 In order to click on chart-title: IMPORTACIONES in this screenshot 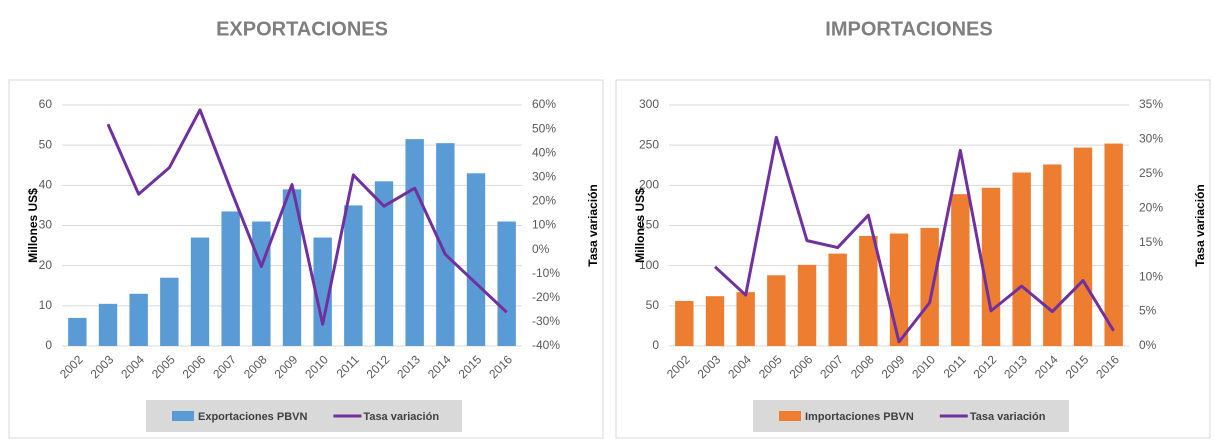, I will do `click(908, 29)`.